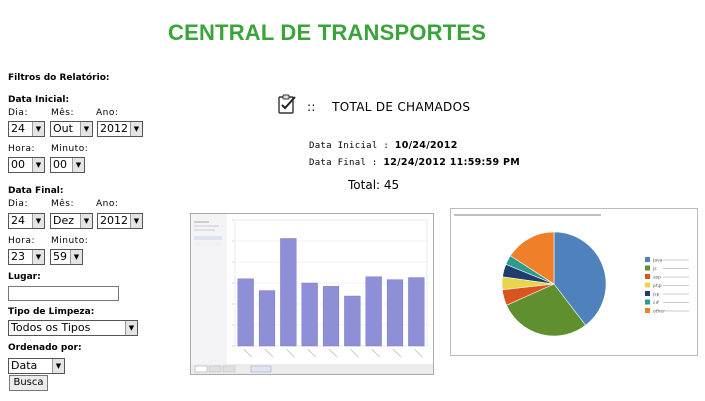 The width and height of the screenshot is (705, 401). I want to click on end-month-label: Mês:, so click(63, 204).